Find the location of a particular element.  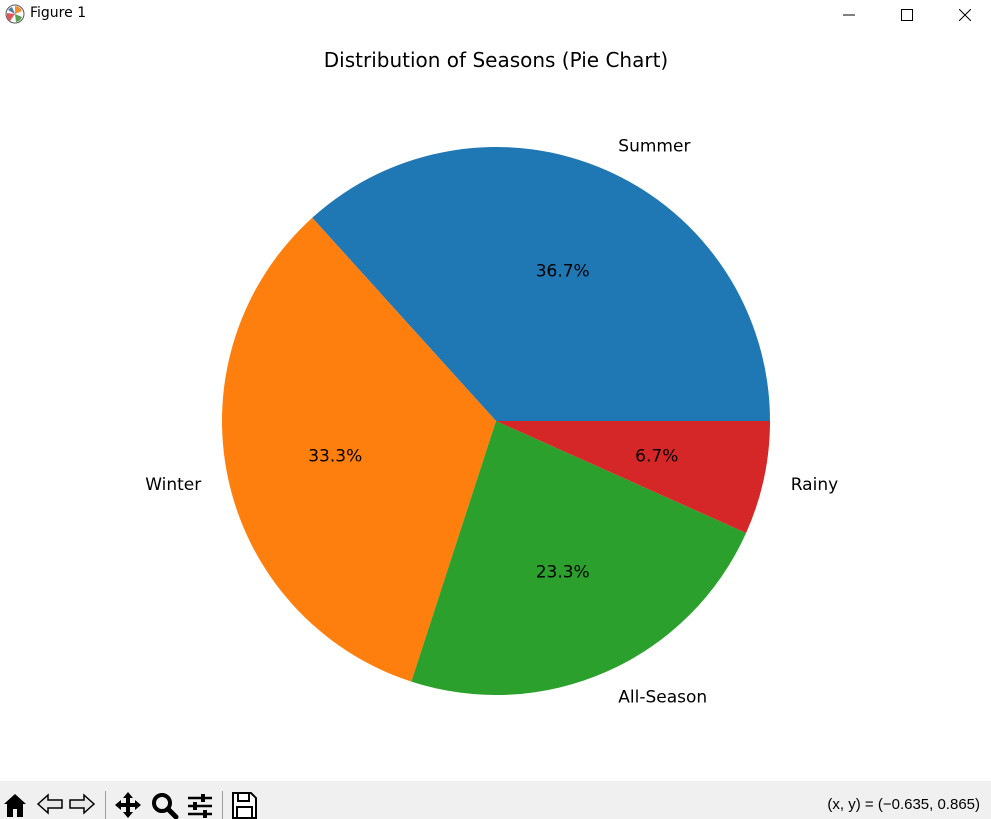

forward-button is located at coordinates (82, 805).